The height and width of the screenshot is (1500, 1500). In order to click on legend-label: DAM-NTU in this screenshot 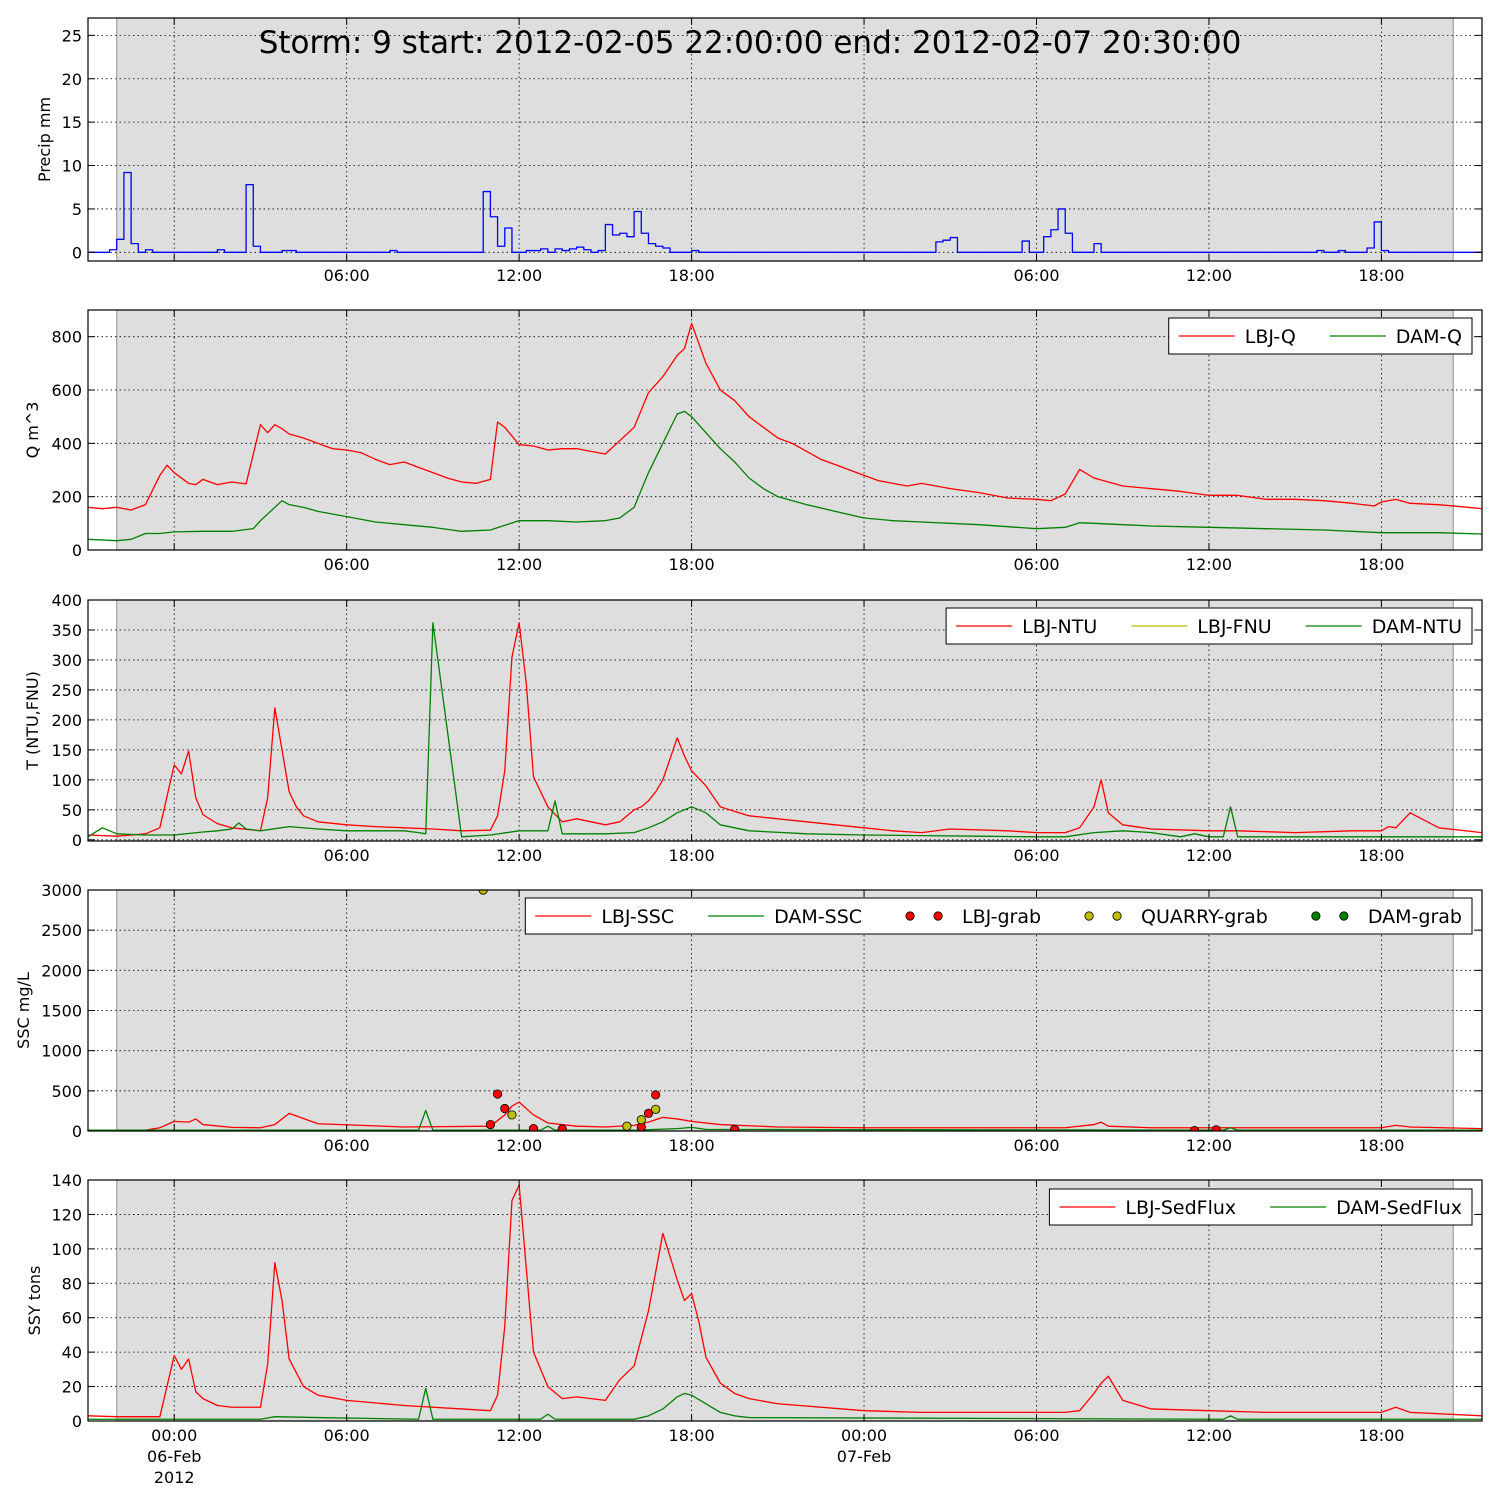, I will do `click(1417, 627)`.